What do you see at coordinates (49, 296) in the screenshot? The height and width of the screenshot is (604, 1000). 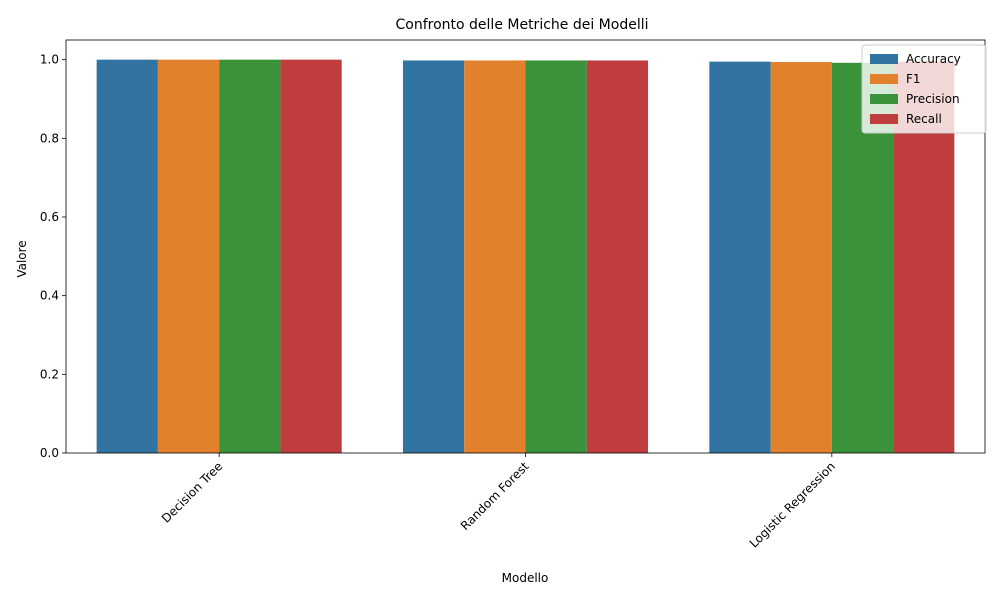 I see `y-tick-label: 0.4` at bounding box center [49, 296].